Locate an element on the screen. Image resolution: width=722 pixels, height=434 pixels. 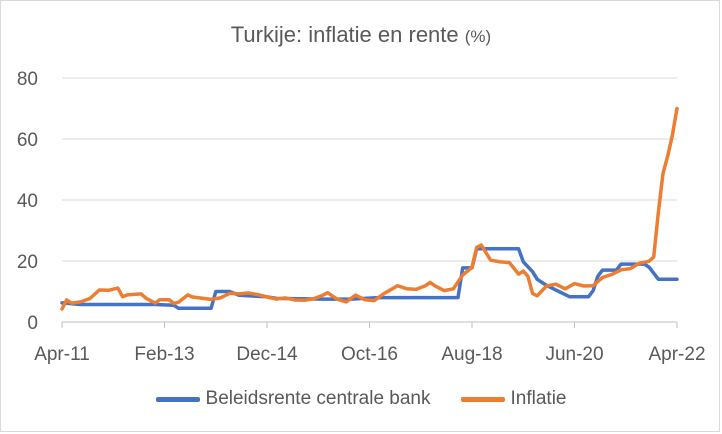
legend-item-inflatie: Inflatie is located at coordinates (513, 399).